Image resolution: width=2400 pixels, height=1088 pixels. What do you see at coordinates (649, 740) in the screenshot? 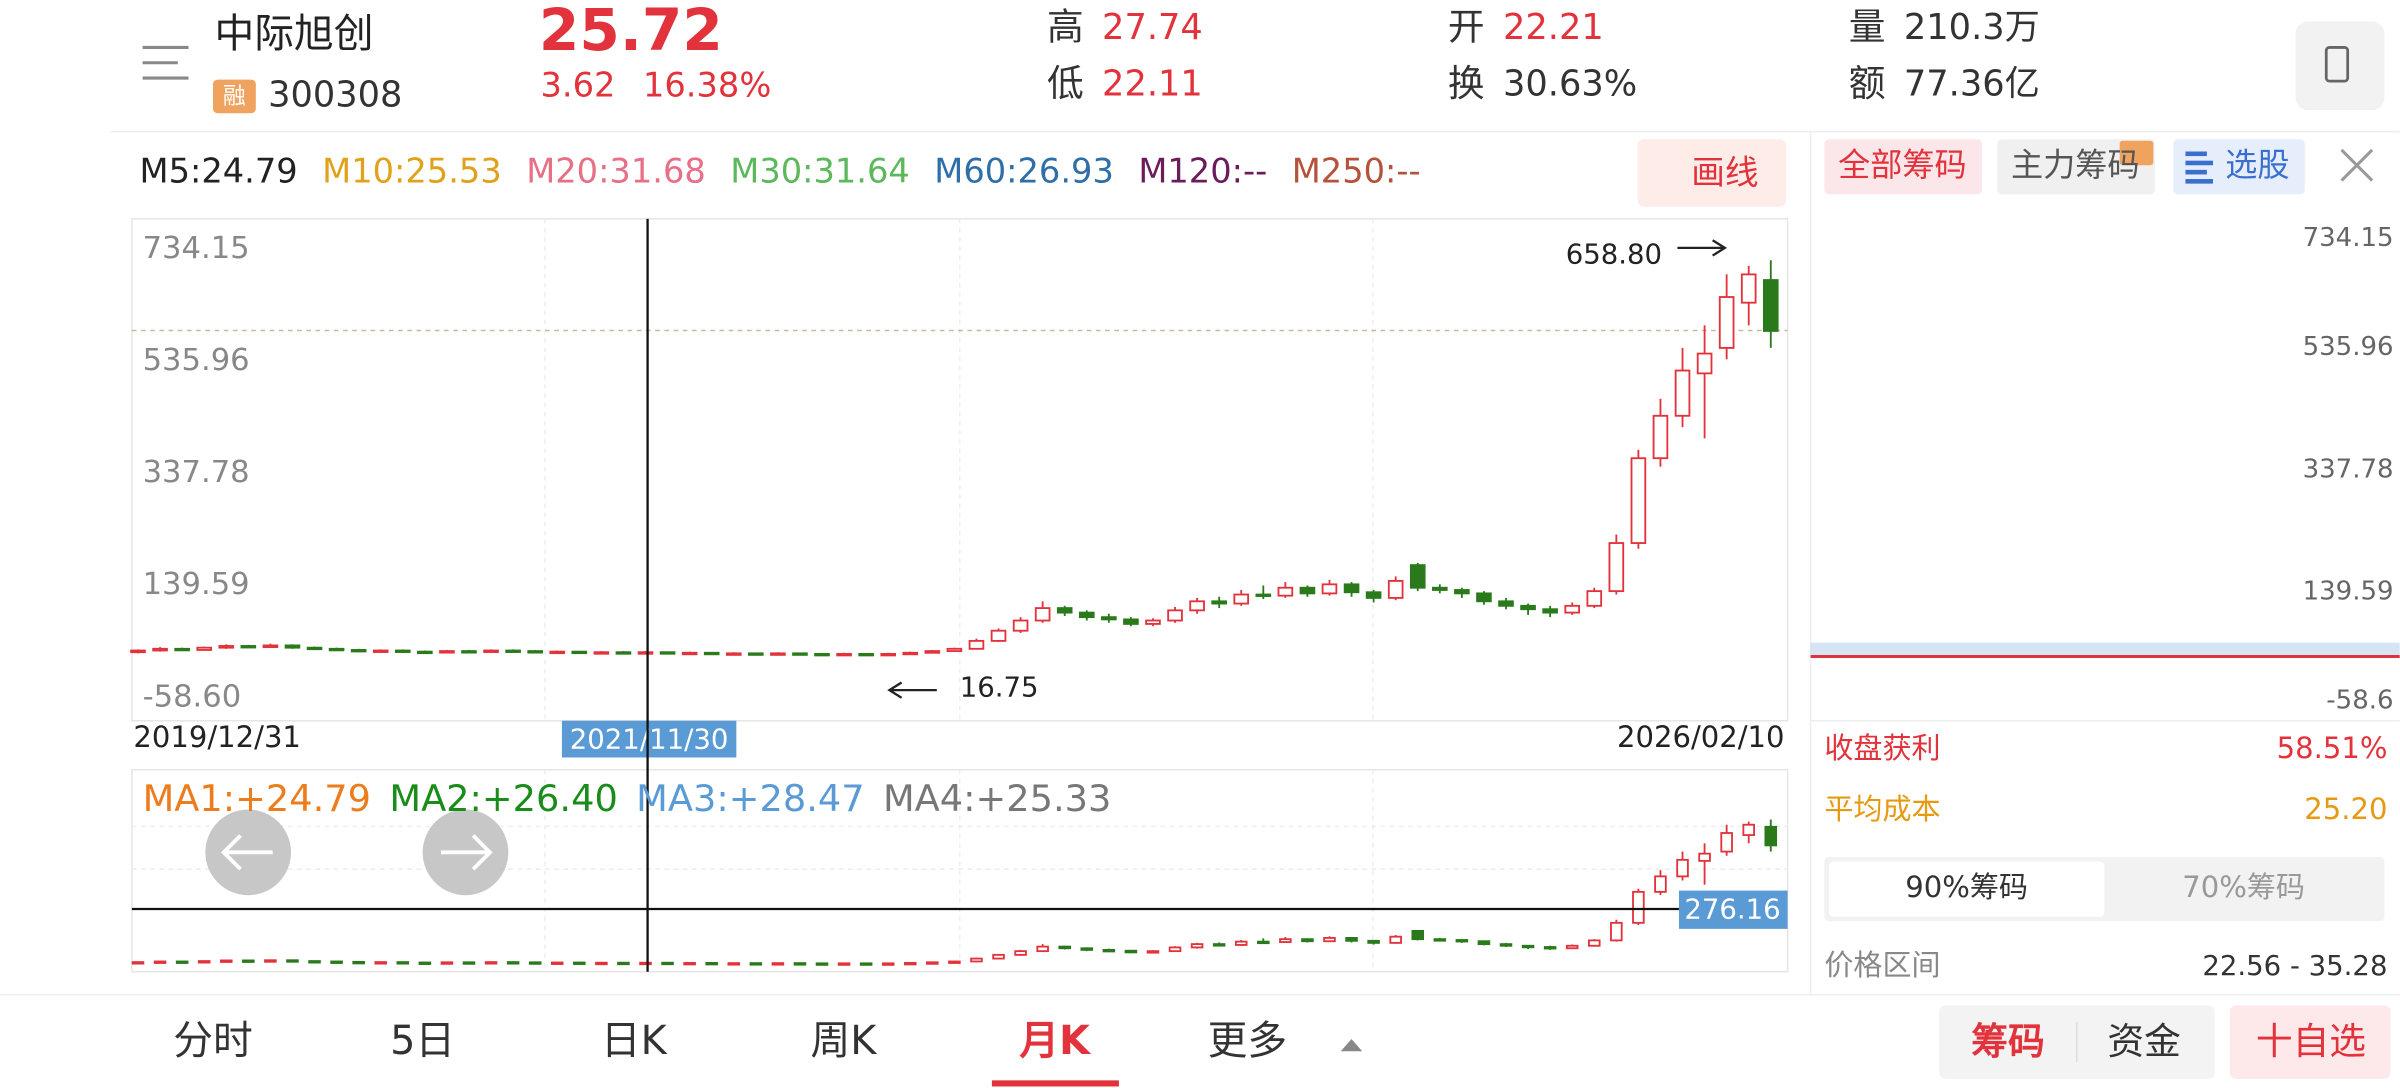
I see `cursor-date: 2021/11/30` at bounding box center [649, 740].